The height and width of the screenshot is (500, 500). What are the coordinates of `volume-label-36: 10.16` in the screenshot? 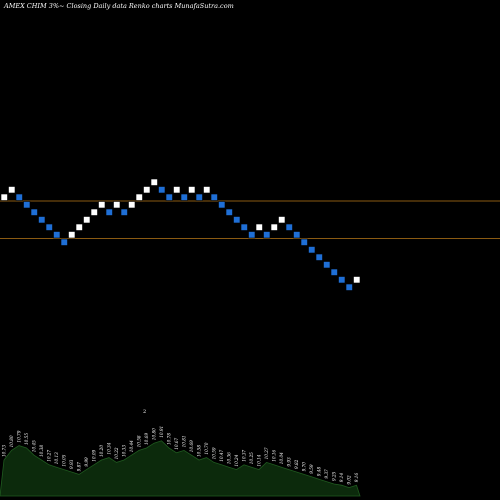 It's located at (274, 455).